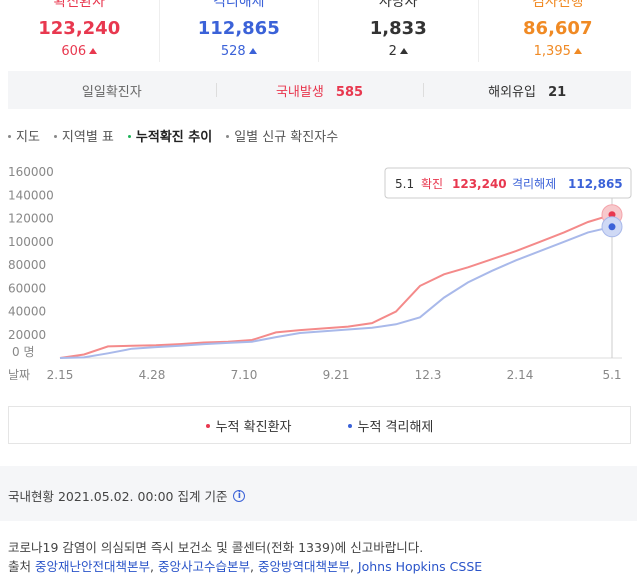 Image resolution: width=637 pixels, height=581 pixels. What do you see at coordinates (595, 184) in the screenshot?
I see `tooltip-released-value: 112,865` at bounding box center [595, 184].